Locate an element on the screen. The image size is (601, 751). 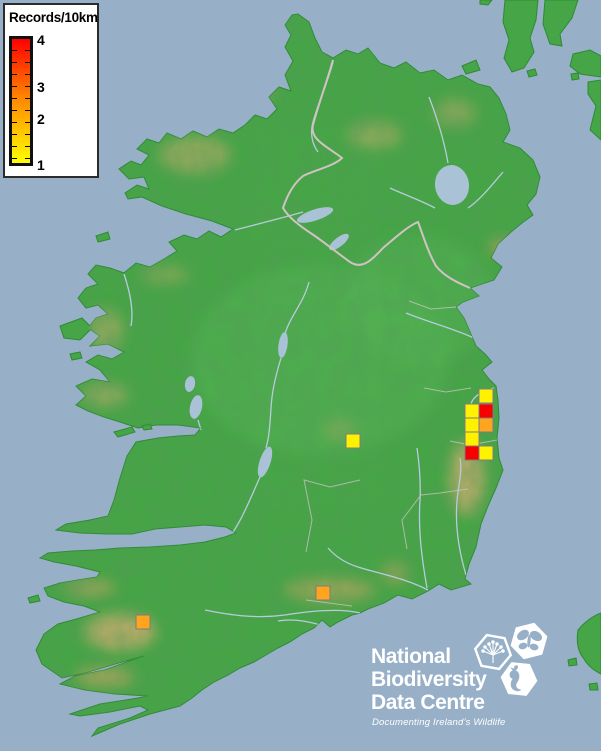
legend-label-1: 1 is located at coordinates (41, 165).